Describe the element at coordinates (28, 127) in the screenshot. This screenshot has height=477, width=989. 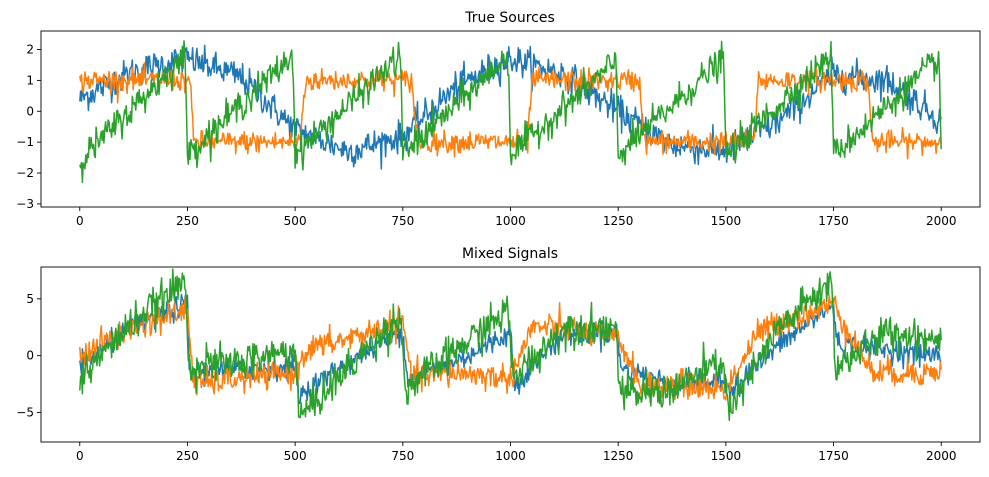
I see `y-axis-true-sources: −3 −2 −1 0 1 2` at that location.